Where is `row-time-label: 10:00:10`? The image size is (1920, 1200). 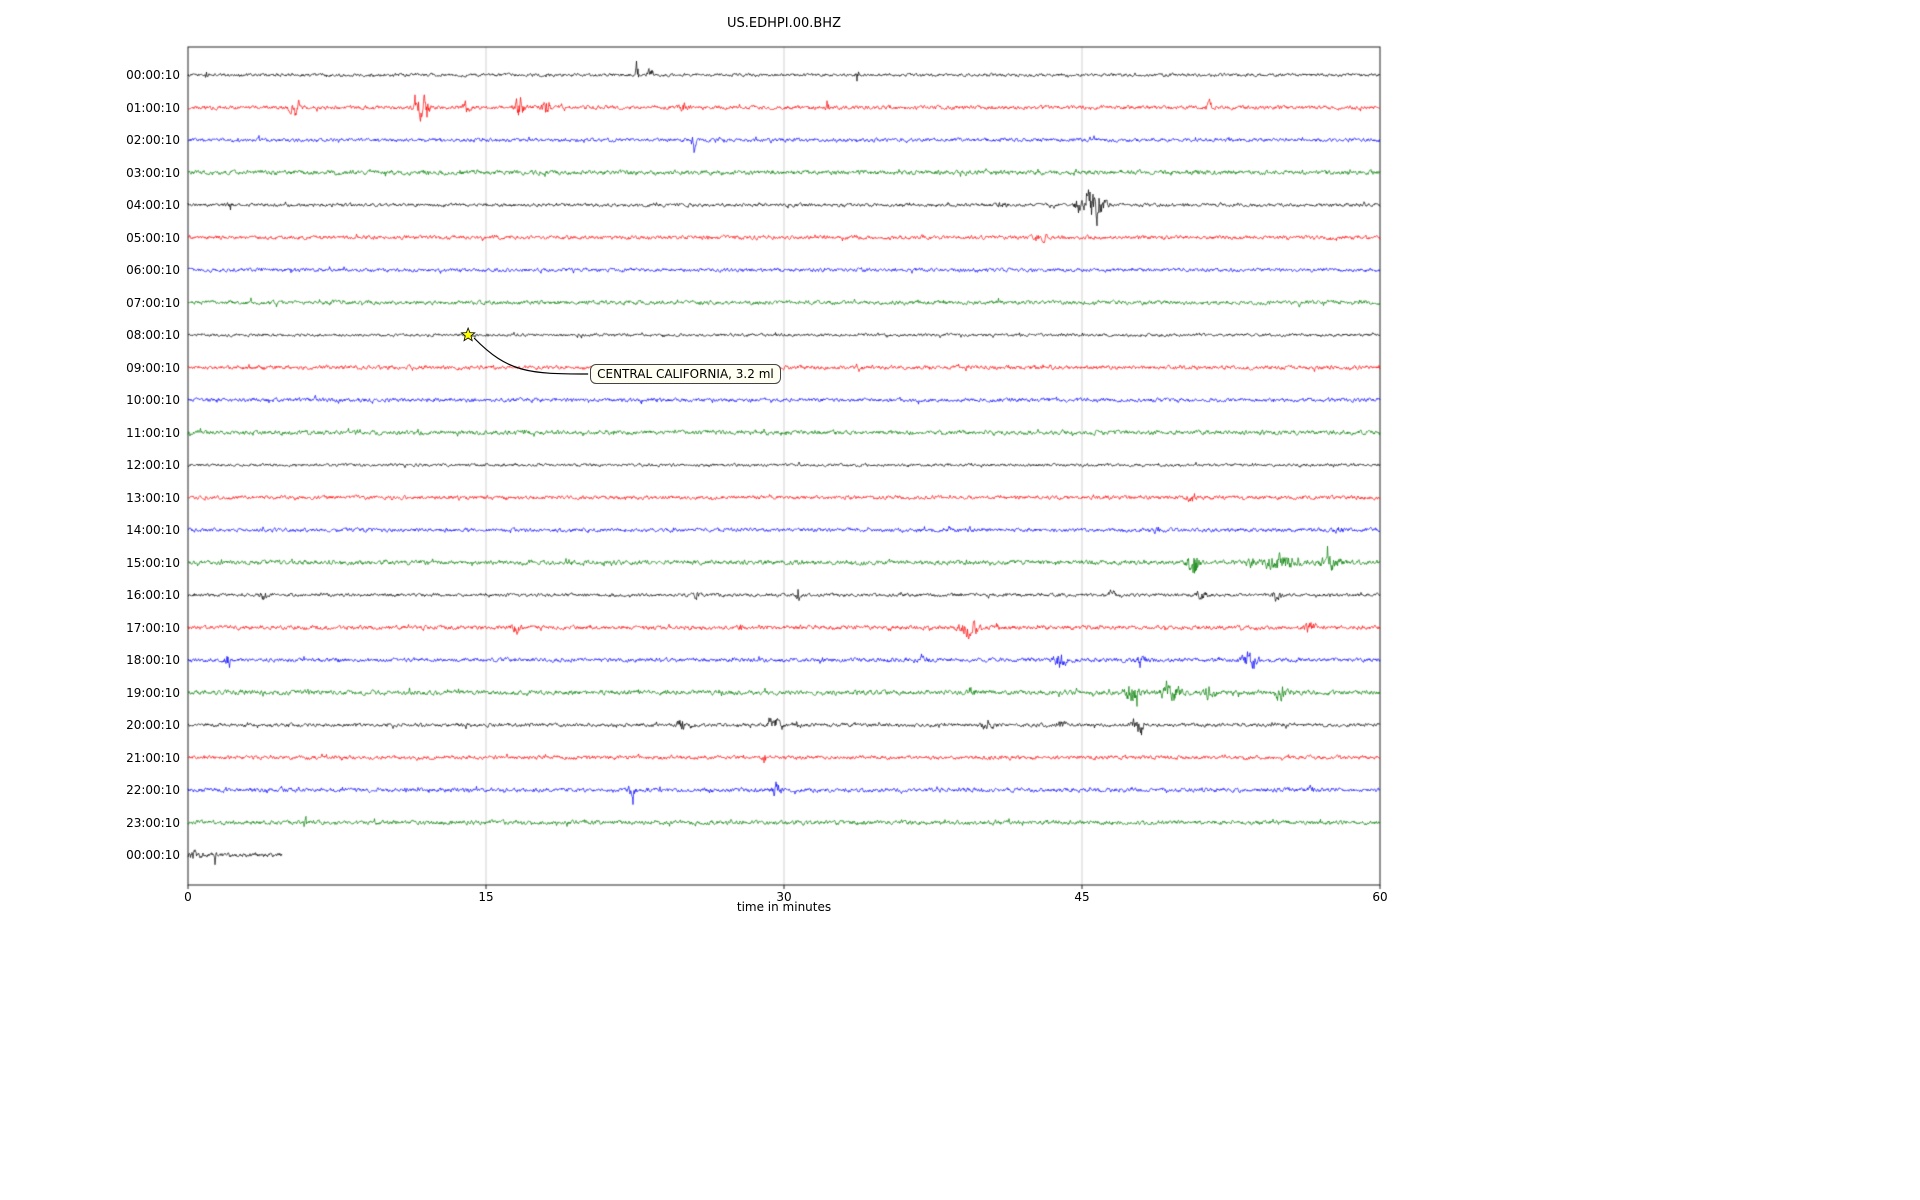
row-time-label: 10:00:10 is located at coordinates (153, 400).